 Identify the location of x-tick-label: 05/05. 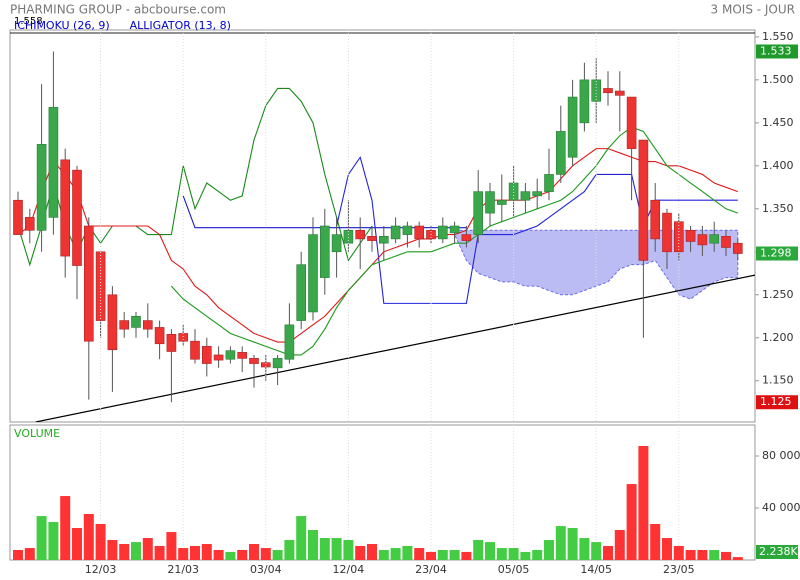
(514, 569).